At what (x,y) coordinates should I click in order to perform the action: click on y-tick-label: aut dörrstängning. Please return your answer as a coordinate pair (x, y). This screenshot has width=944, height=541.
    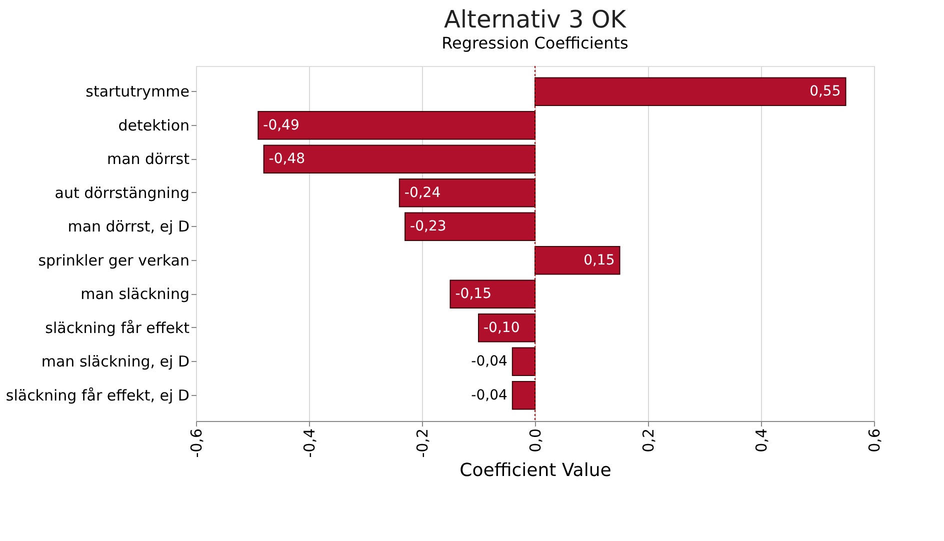
    Looking at the image, I should click on (122, 193).